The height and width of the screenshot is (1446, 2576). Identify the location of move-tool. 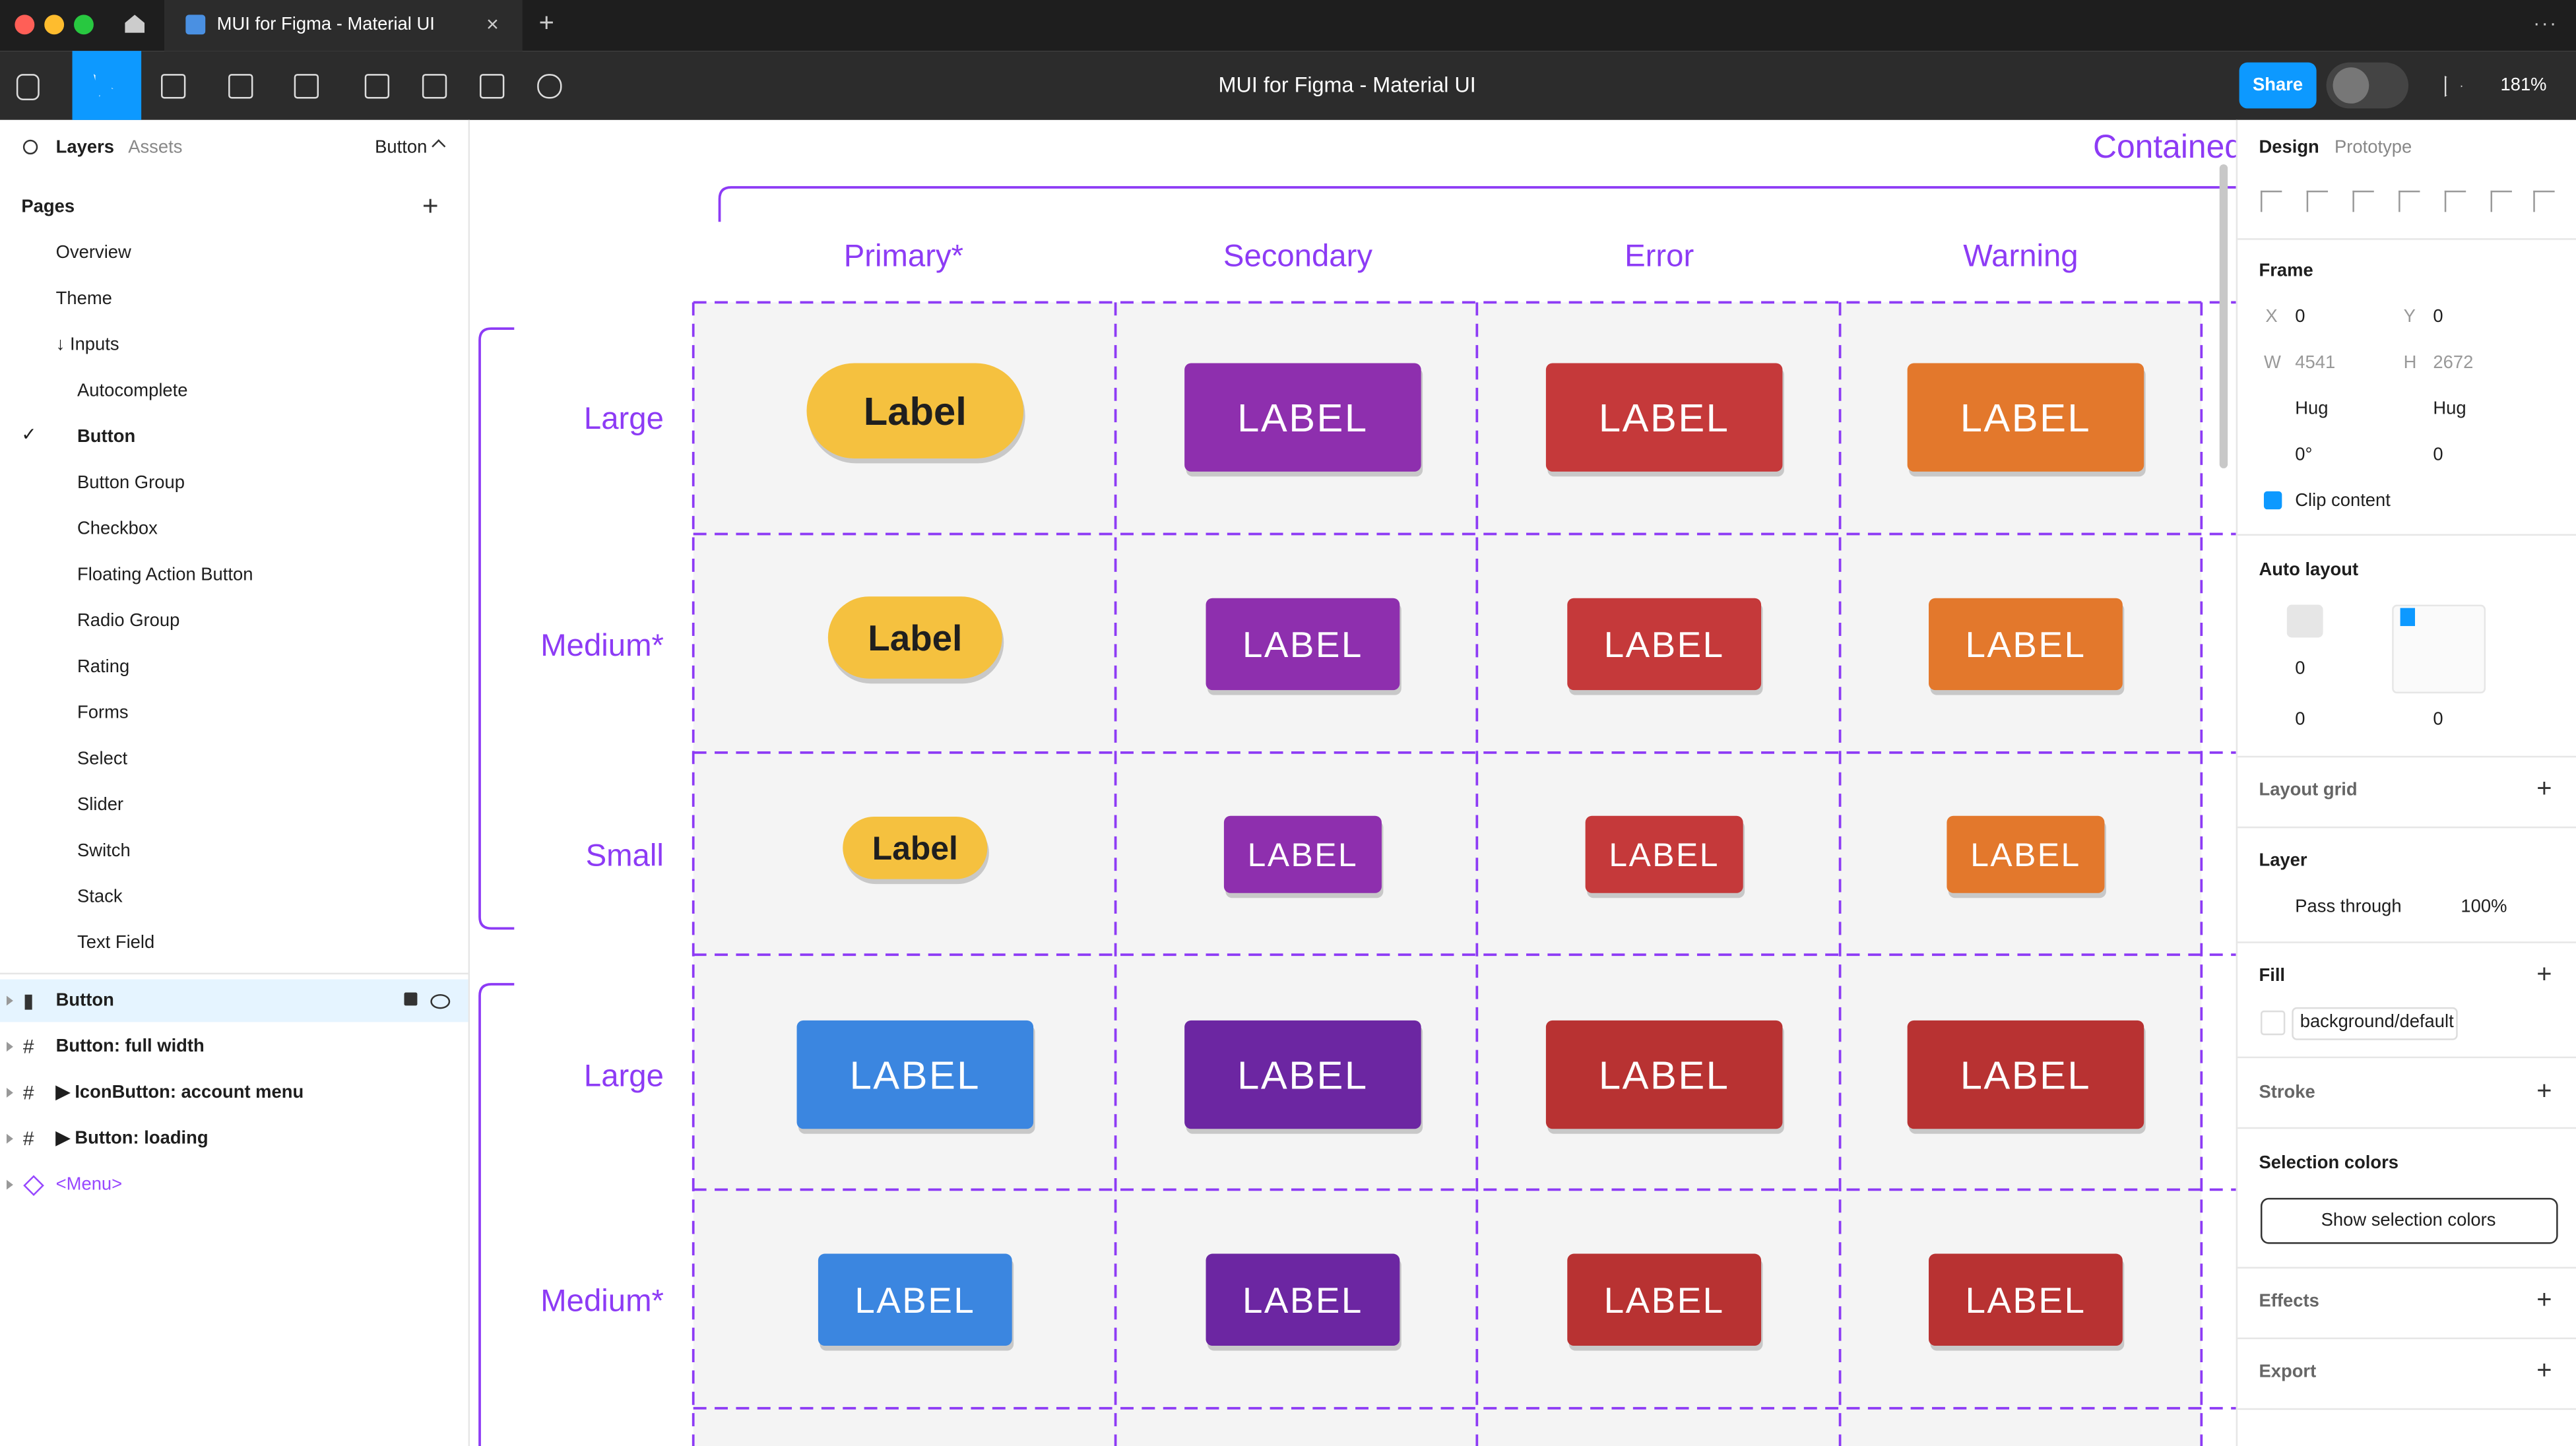
(107, 85).